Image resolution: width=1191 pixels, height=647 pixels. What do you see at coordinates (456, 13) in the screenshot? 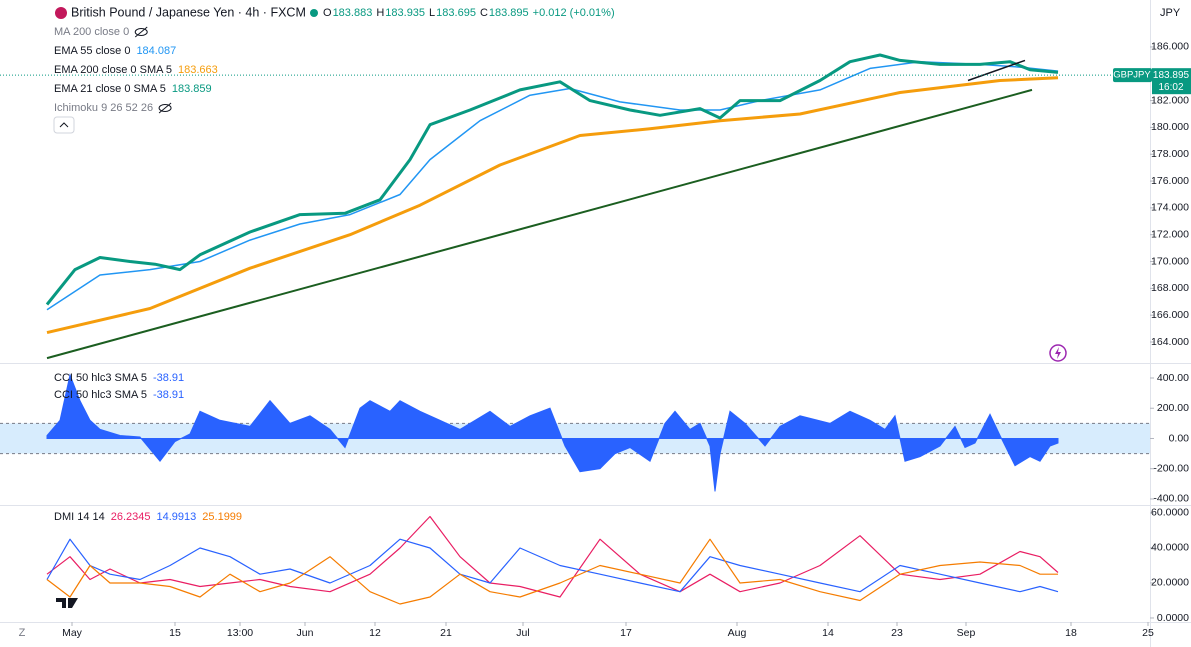
I see `ohlc-value: 183.695` at bounding box center [456, 13].